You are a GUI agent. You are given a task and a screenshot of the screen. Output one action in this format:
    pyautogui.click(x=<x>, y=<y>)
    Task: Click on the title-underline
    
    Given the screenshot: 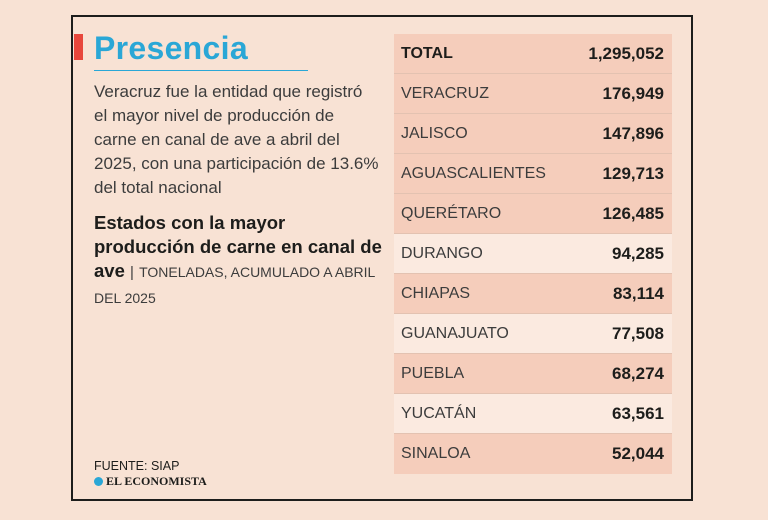 What is the action you would take?
    pyautogui.click(x=201, y=70)
    